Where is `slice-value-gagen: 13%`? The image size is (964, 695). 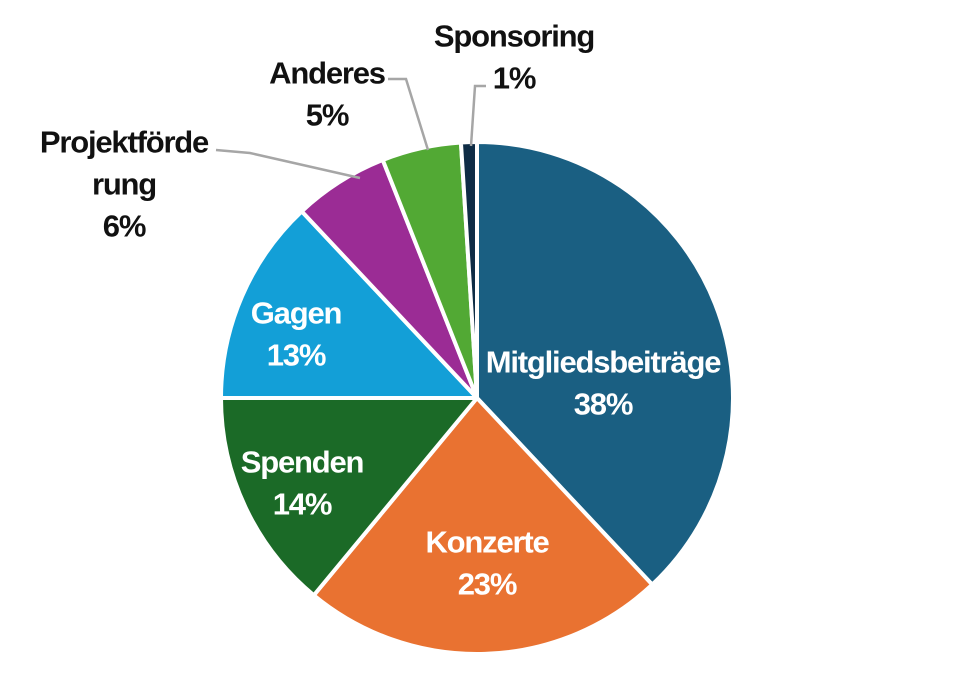
slice-value-gagen: 13% is located at coordinates (296, 355).